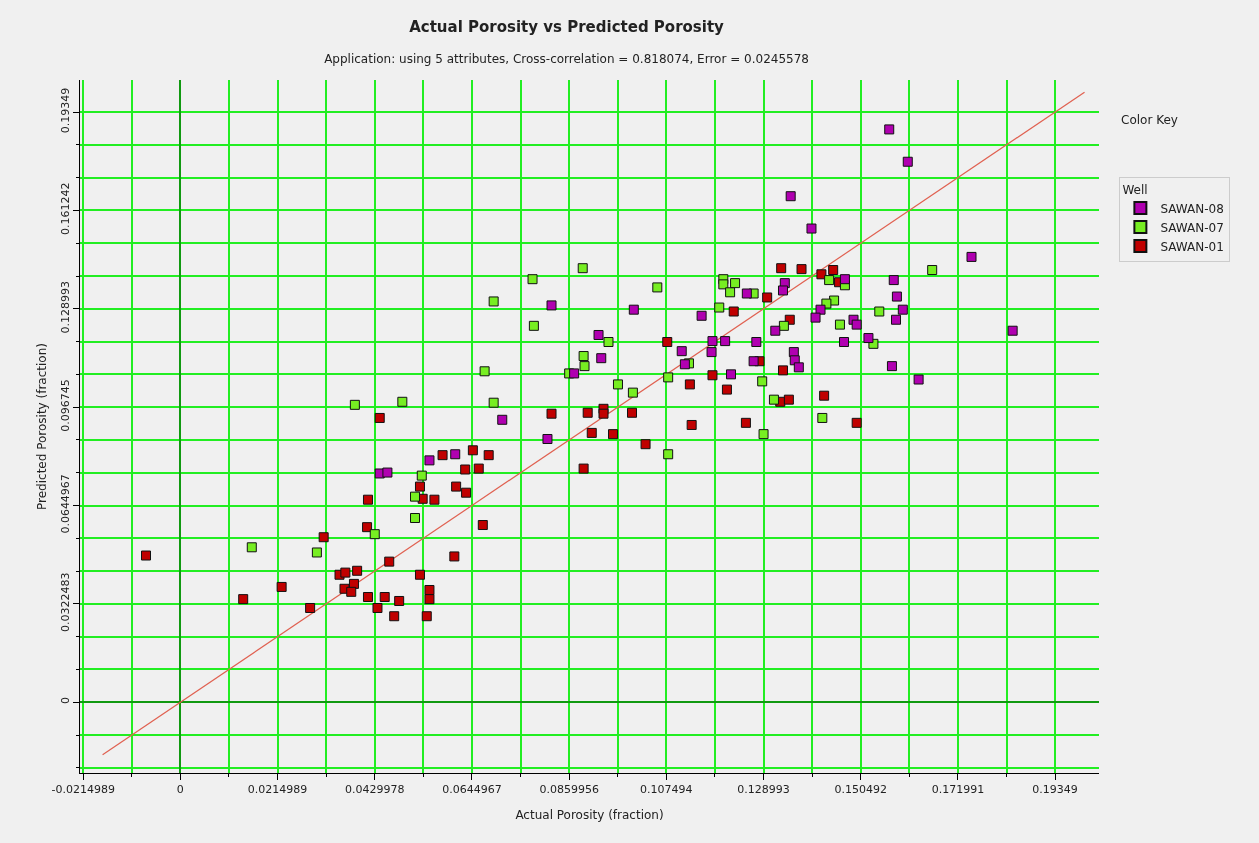 The height and width of the screenshot is (843, 1259). Describe the element at coordinates (65, 209) in the screenshot. I see `y-tick-label: 0.161242` at that location.